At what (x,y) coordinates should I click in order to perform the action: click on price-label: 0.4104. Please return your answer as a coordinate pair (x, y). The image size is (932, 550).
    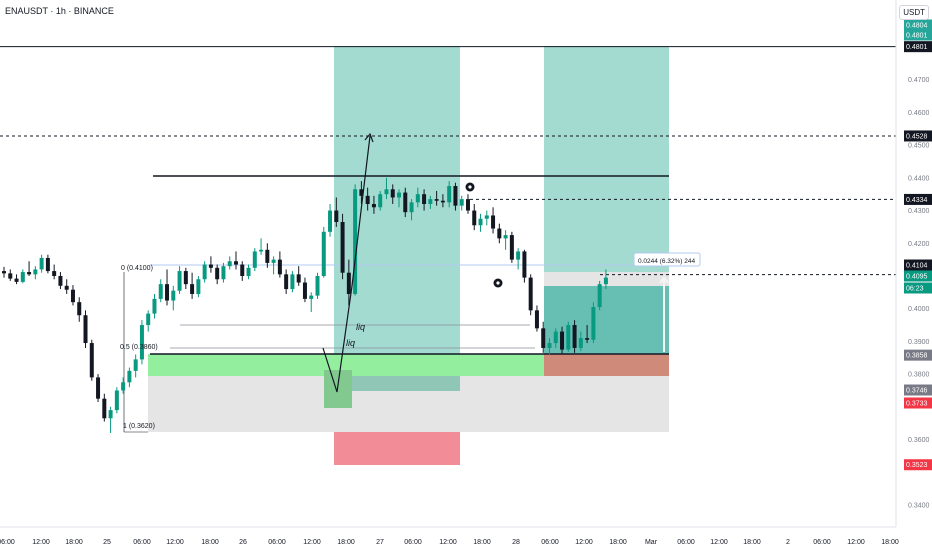
    Looking at the image, I should click on (917, 266).